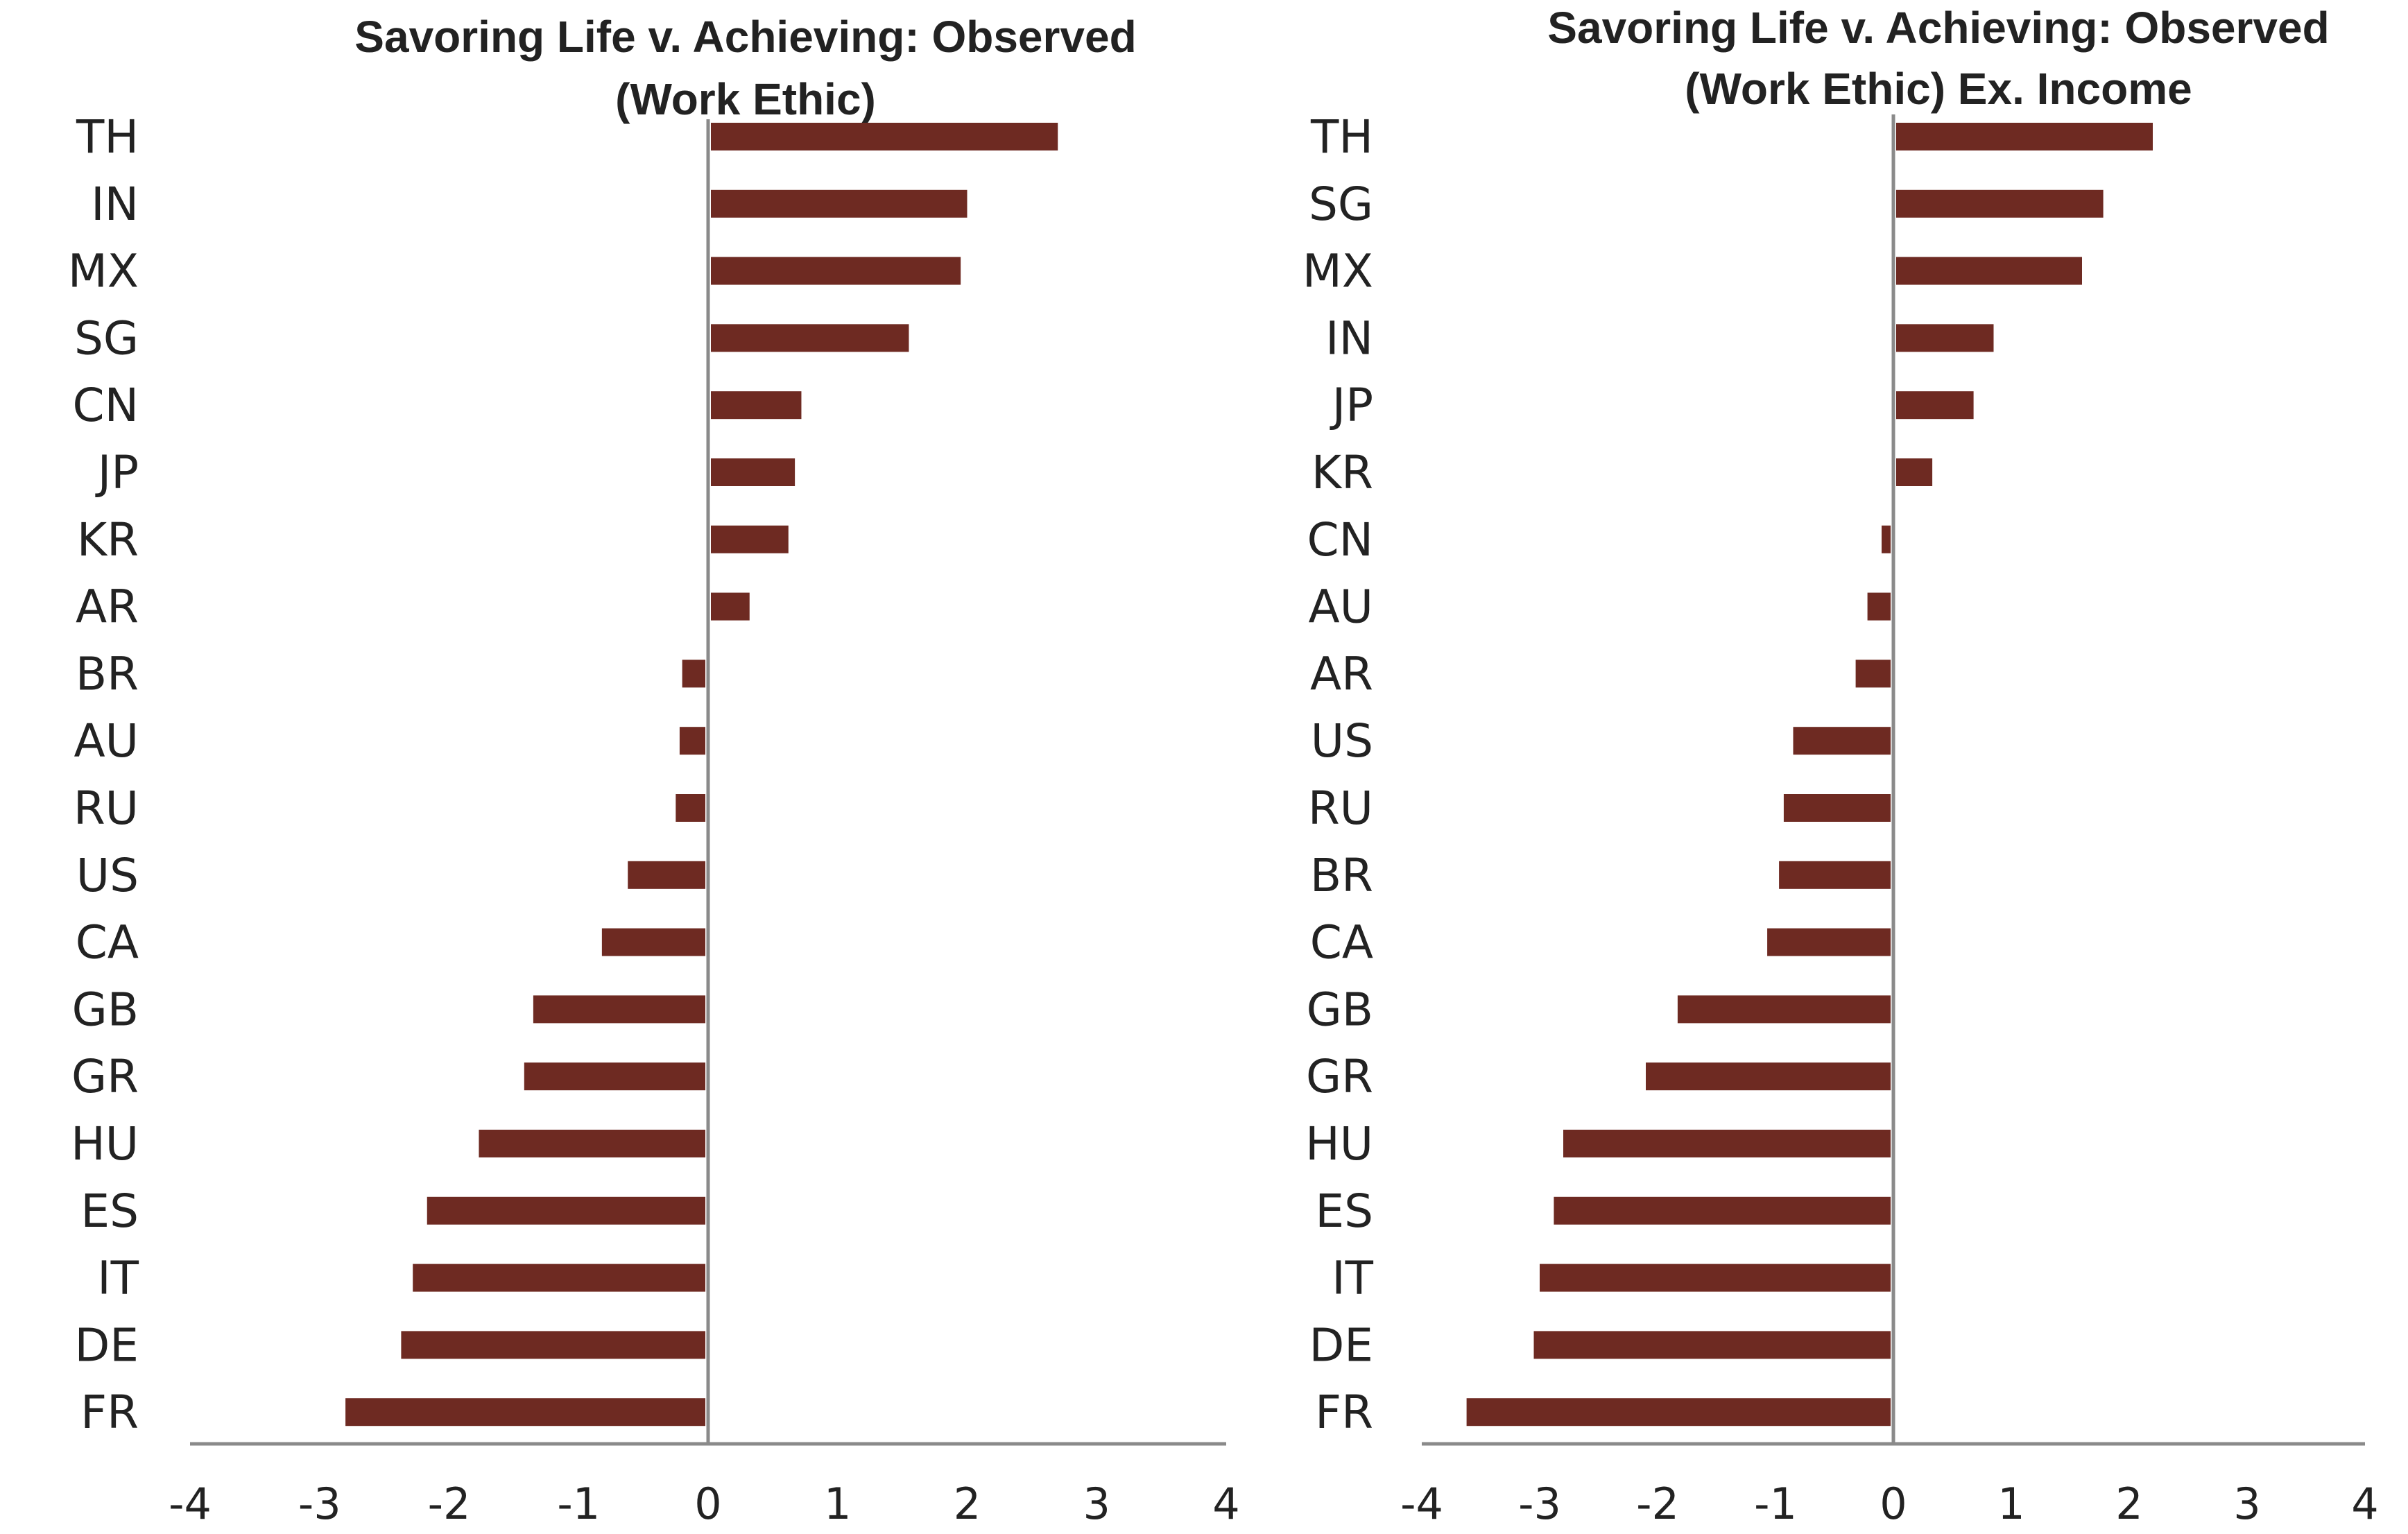 Image resolution: width=2408 pixels, height=1534 pixels. What do you see at coordinates (2128, 1504) in the screenshot?
I see `x-tick-label: 2` at bounding box center [2128, 1504].